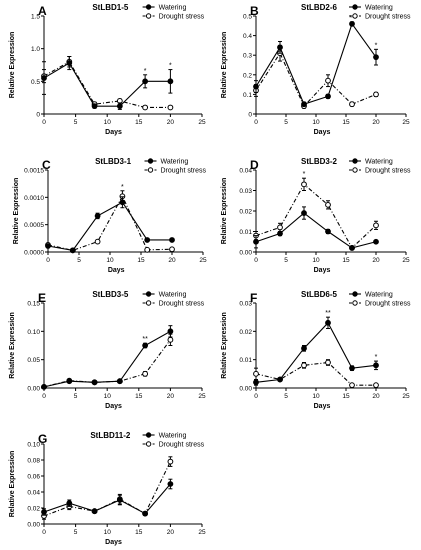 The height and width of the screenshot is (550, 421). I want to click on x-tick-label: 20, so click(376, 122).